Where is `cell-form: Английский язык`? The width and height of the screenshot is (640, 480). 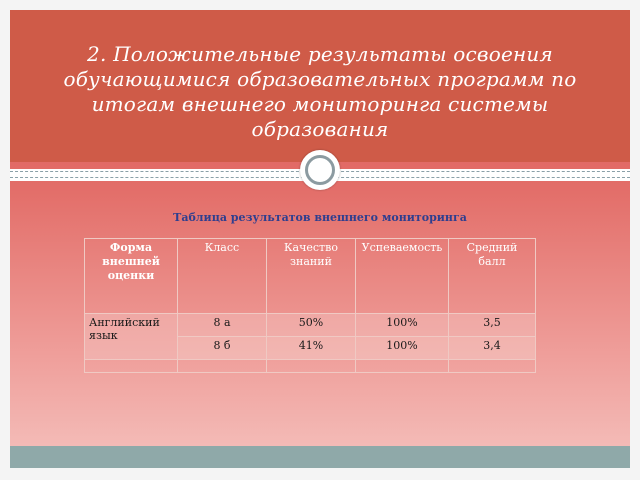 cell-form: Английский язык is located at coordinates (131, 336).